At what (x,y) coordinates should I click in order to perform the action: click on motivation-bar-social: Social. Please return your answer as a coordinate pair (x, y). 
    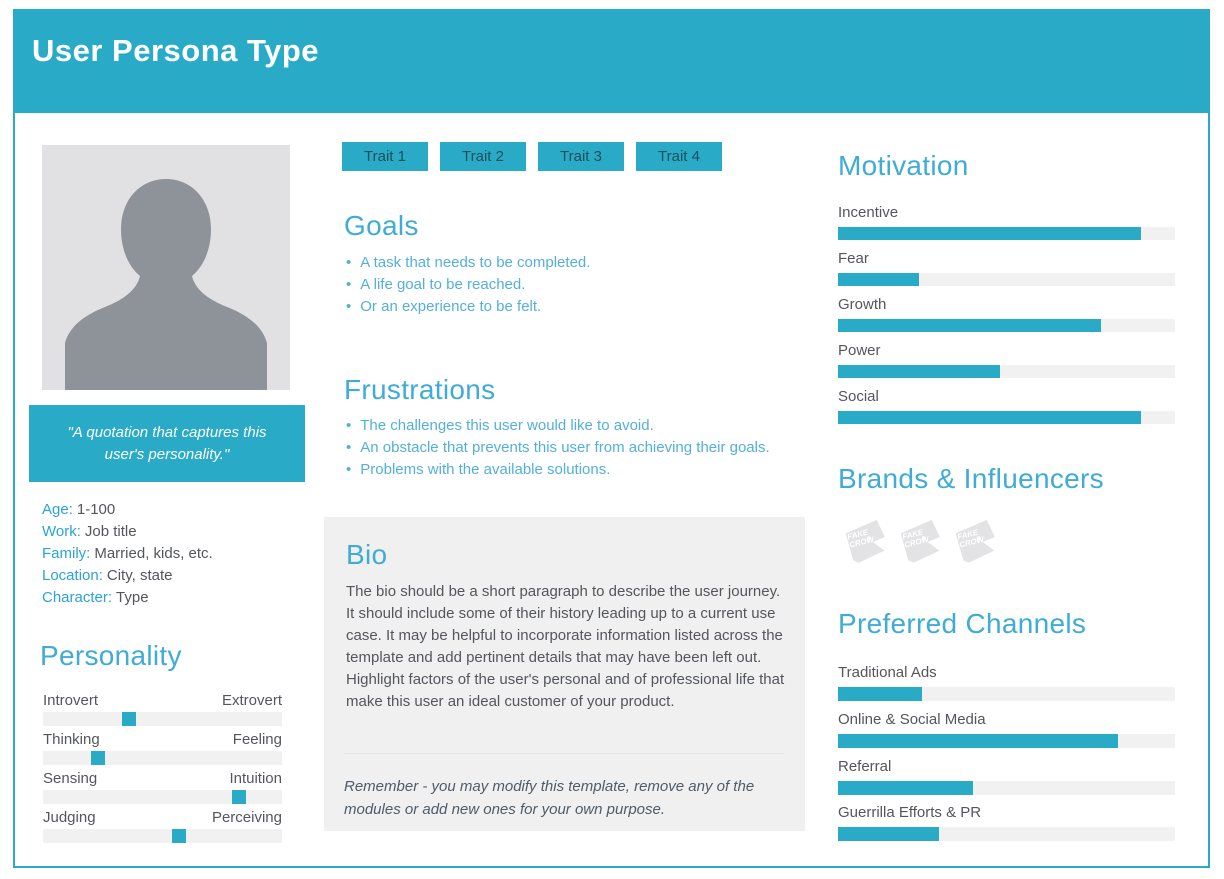
    Looking at the image, I should click on (1006, 406).